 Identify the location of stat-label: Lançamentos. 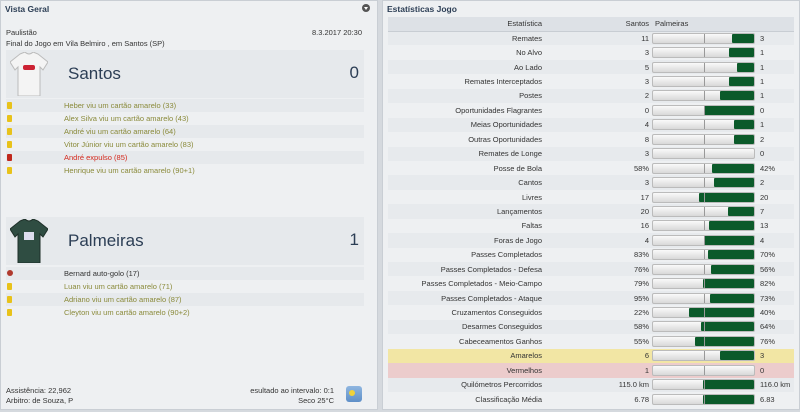
(467, 211).